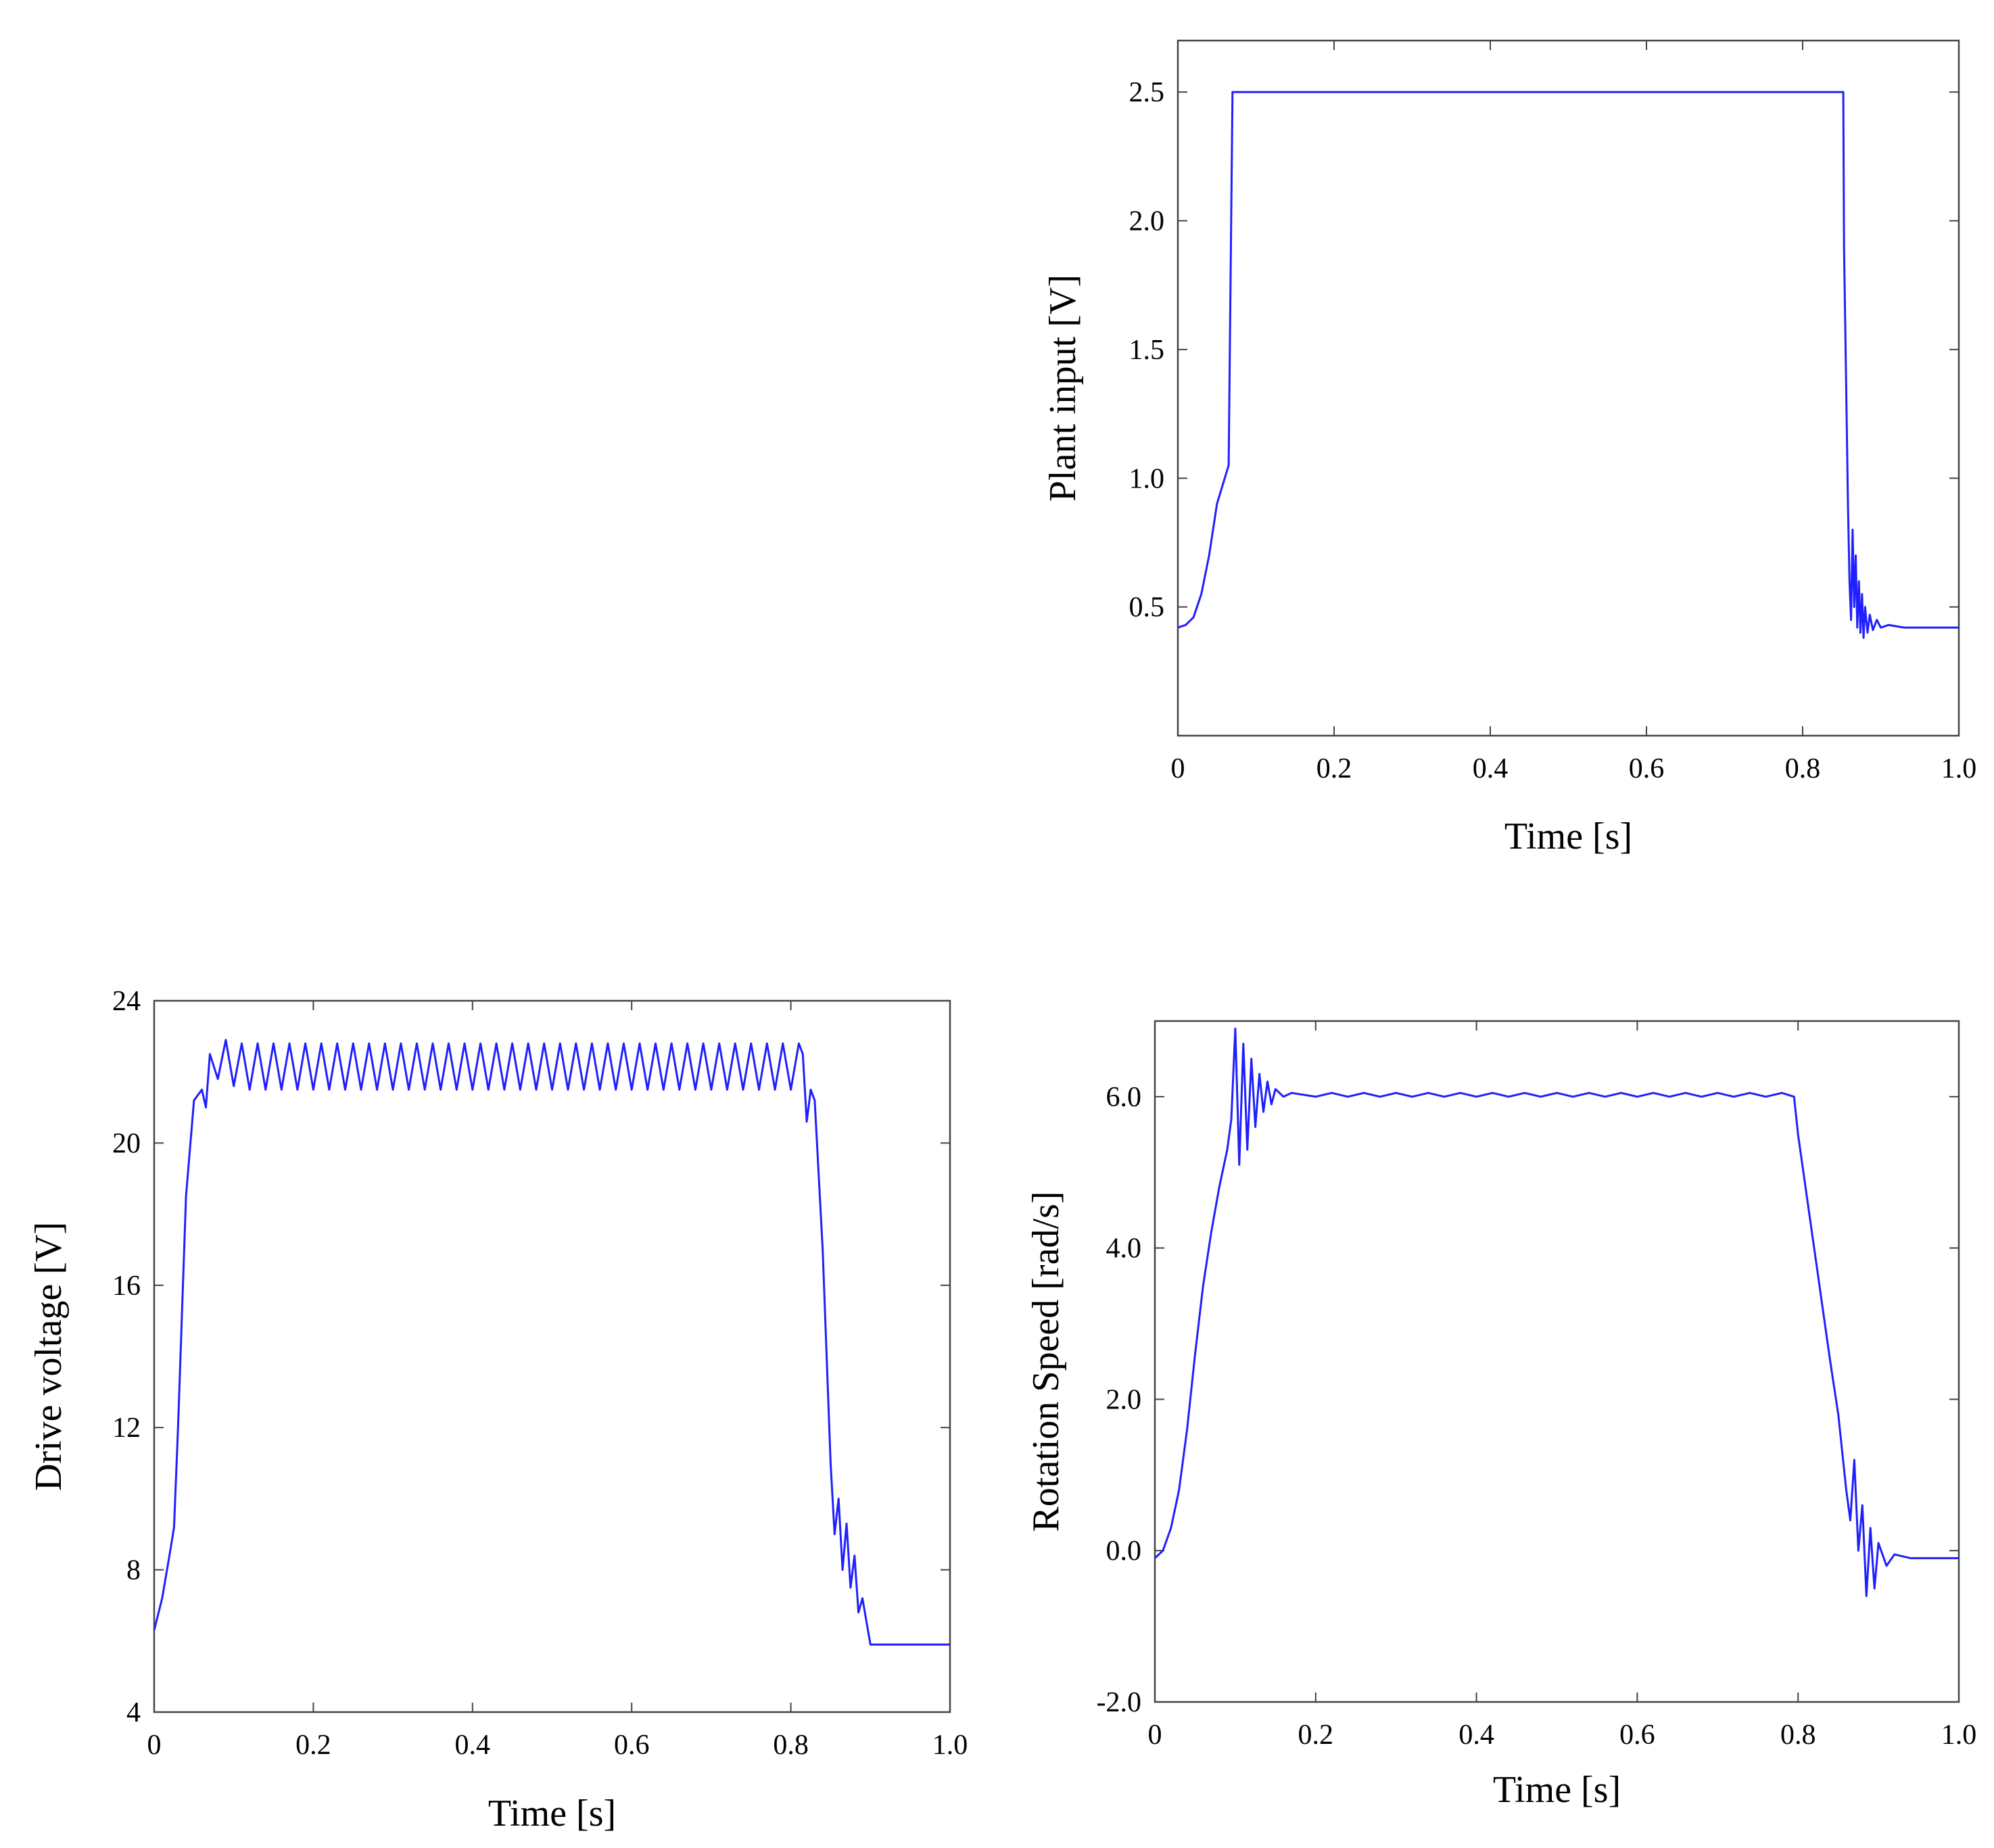 This screenshot has height=1848, width=1994. I want to click on drive-voltage-x-tick-label: 0.2, so click(313, 1745).